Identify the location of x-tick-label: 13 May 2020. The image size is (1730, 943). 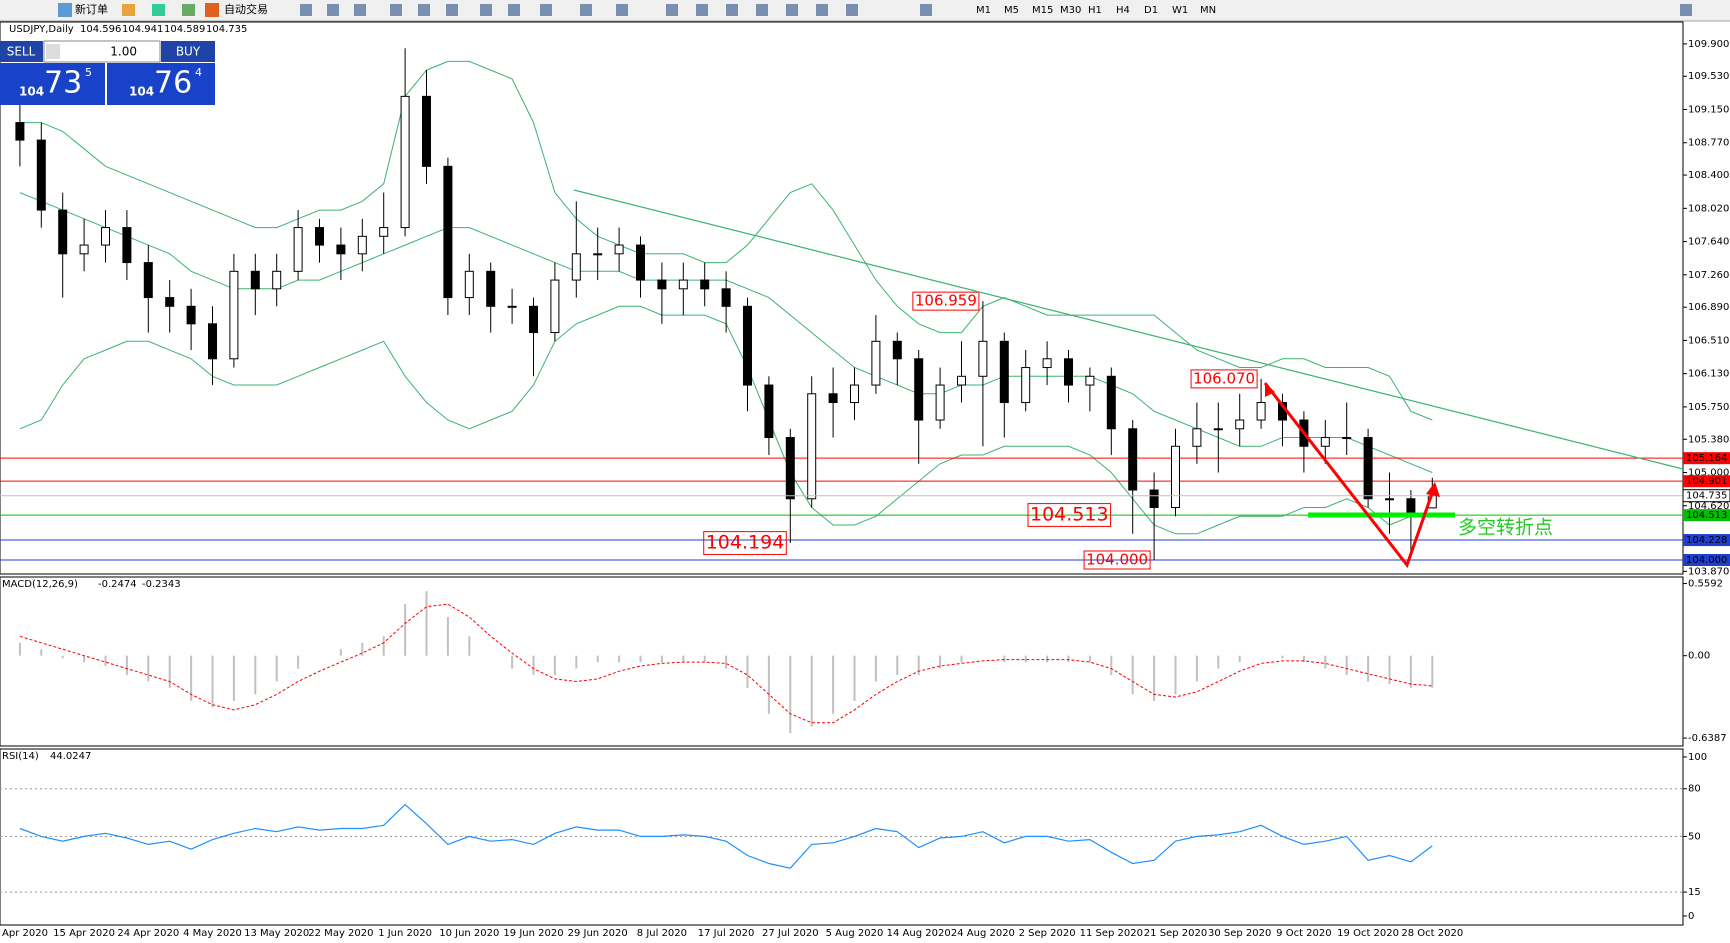
(276, 933).